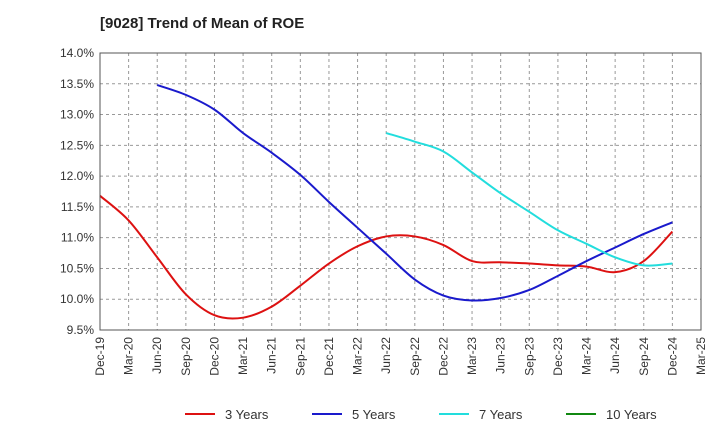 The height and width of the screenshot is (440, 720). I want to click on y-tick-label: 11.5%, so click(77, 207).